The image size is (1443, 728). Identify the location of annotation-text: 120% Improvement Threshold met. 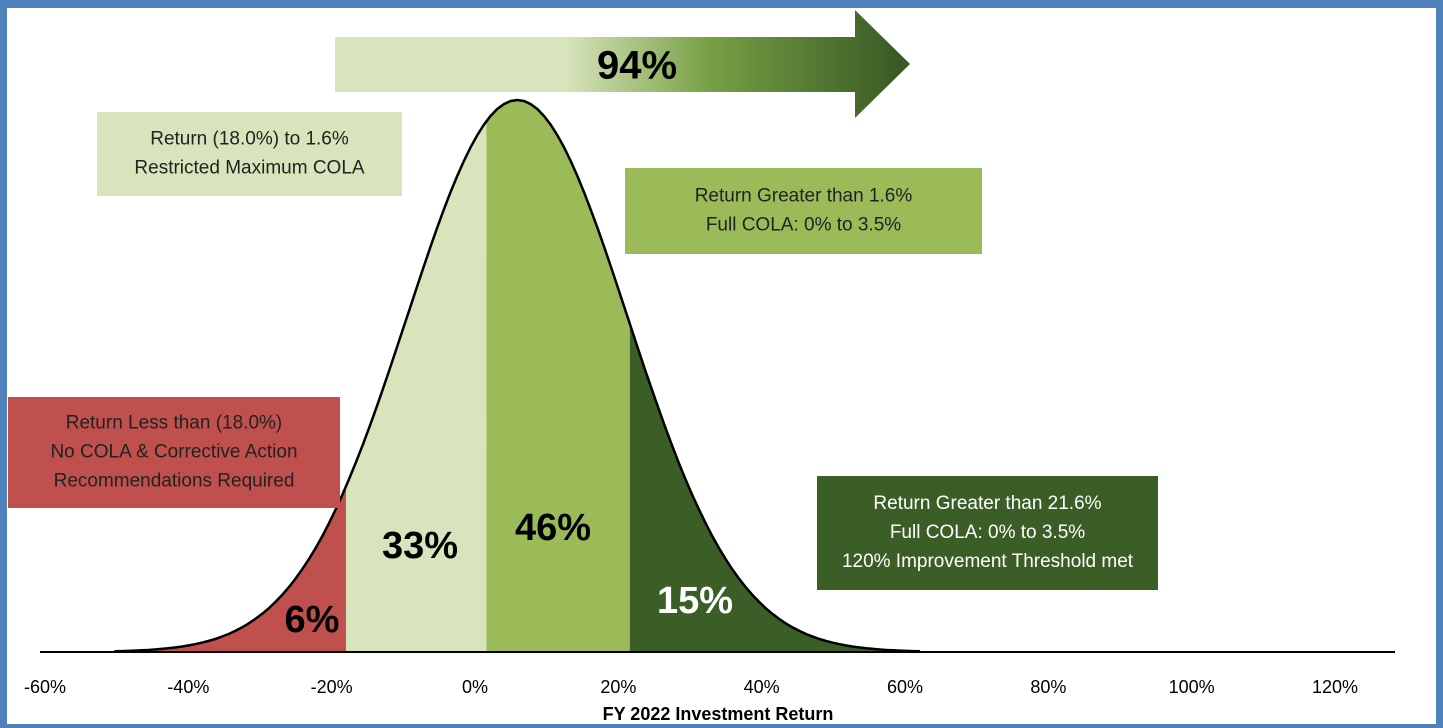
(988, 561).